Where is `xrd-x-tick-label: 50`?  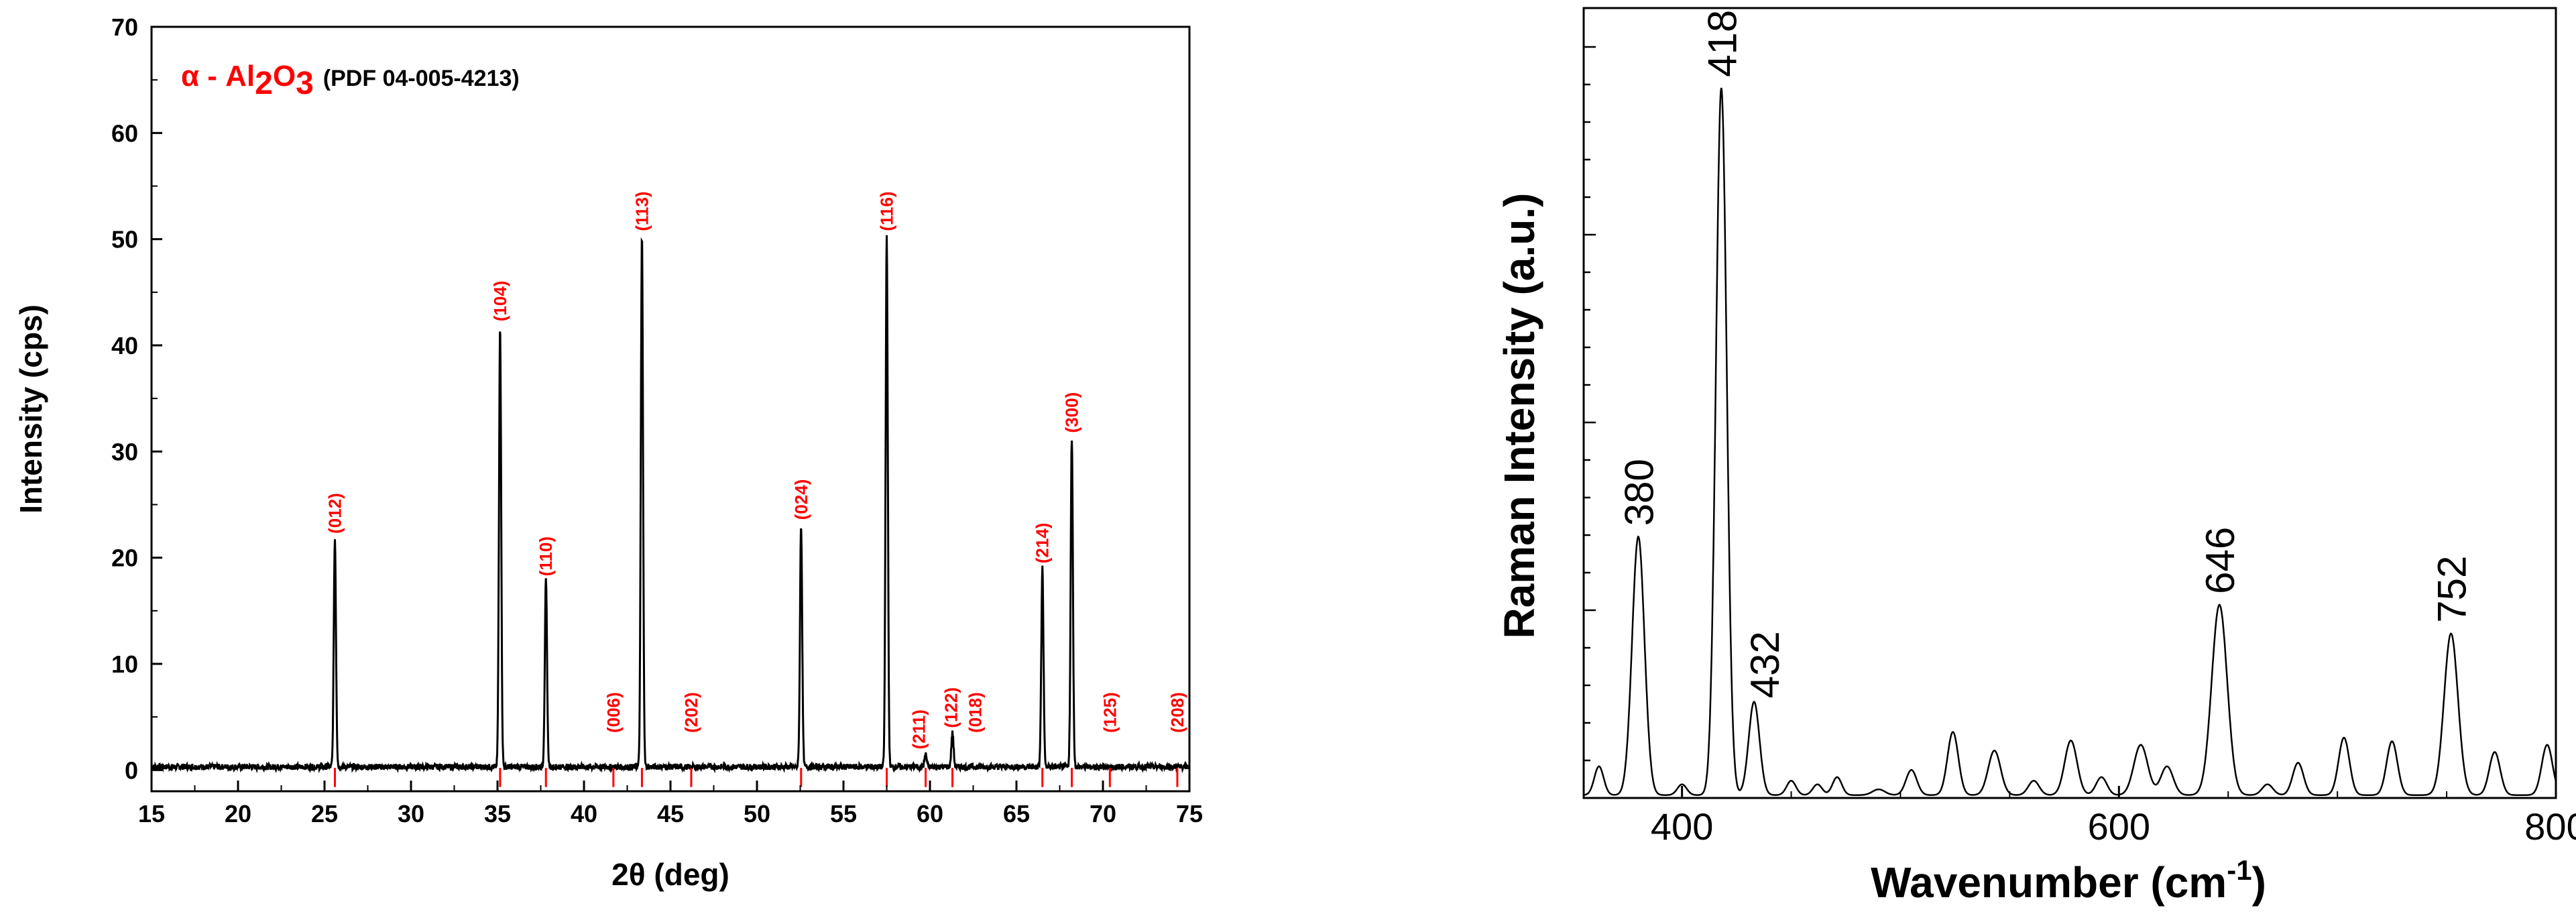
xrd-x-tick-label: 50 is located at coordinates (757, 814).